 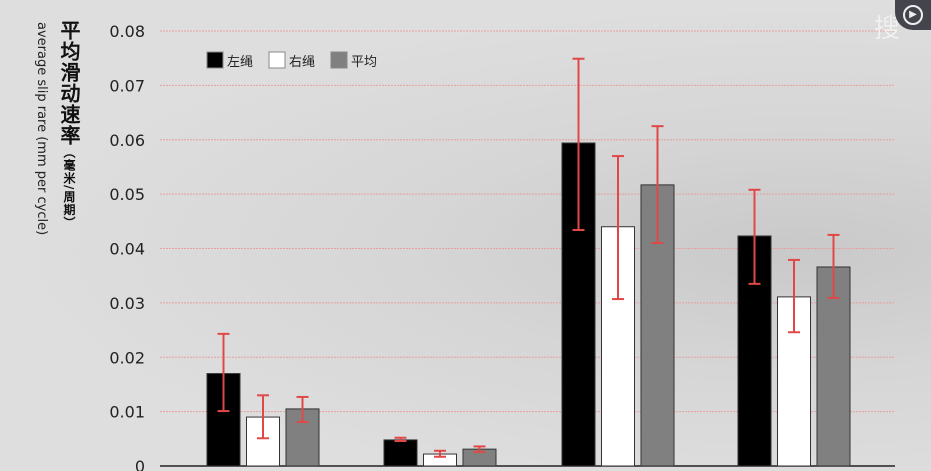 What do you see at coordinates (127, 249) in the screenshot?
I see `y-tick-label: 0.04` at bounding box center [127, 249].